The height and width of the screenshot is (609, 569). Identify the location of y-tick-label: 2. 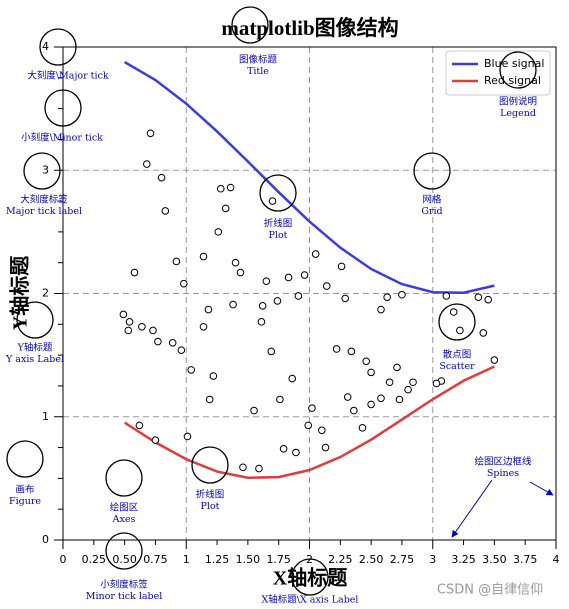
(45, 293).